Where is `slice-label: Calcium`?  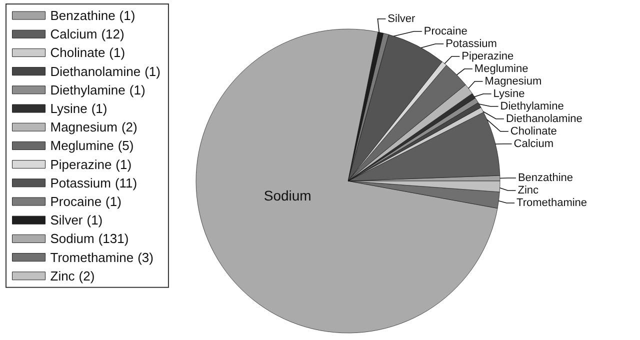 slice-label: Calcium is located at coordinates (534, 144).